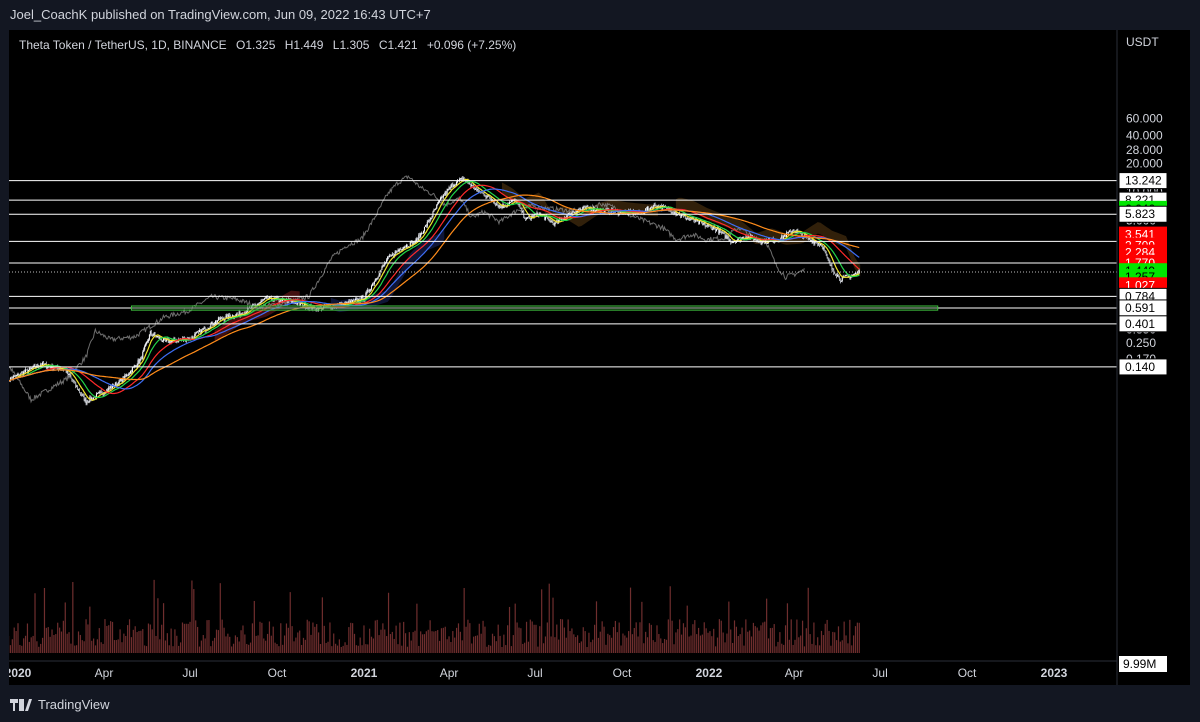 This screenshot has height=722, width=1200. What do you see at coordinates (60, 704) in the screenshot?
I see `brand: TradingView` at bounding box center [60, 704].